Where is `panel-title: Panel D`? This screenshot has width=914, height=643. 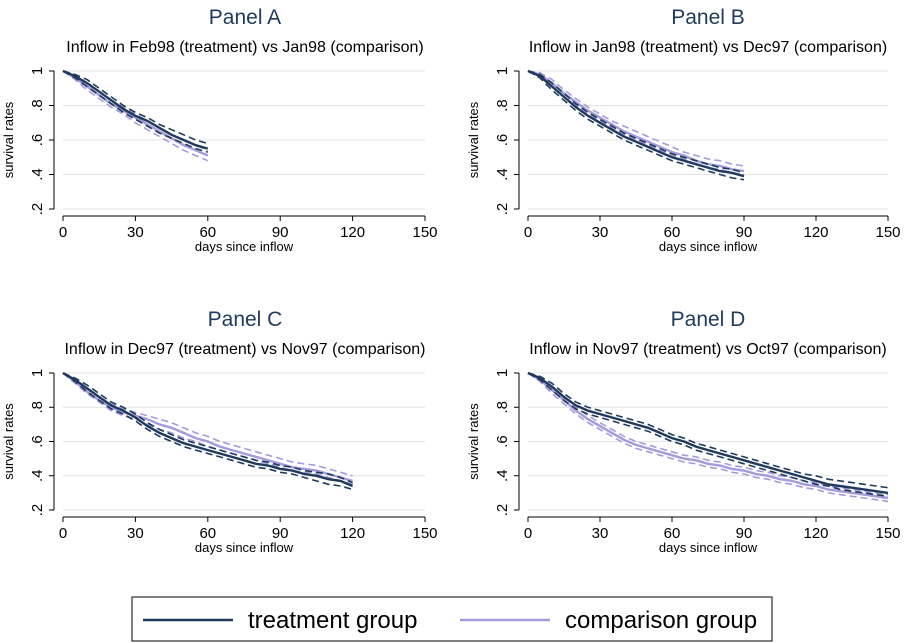
panel-title: Panel D is located at coordinates (708, 319).